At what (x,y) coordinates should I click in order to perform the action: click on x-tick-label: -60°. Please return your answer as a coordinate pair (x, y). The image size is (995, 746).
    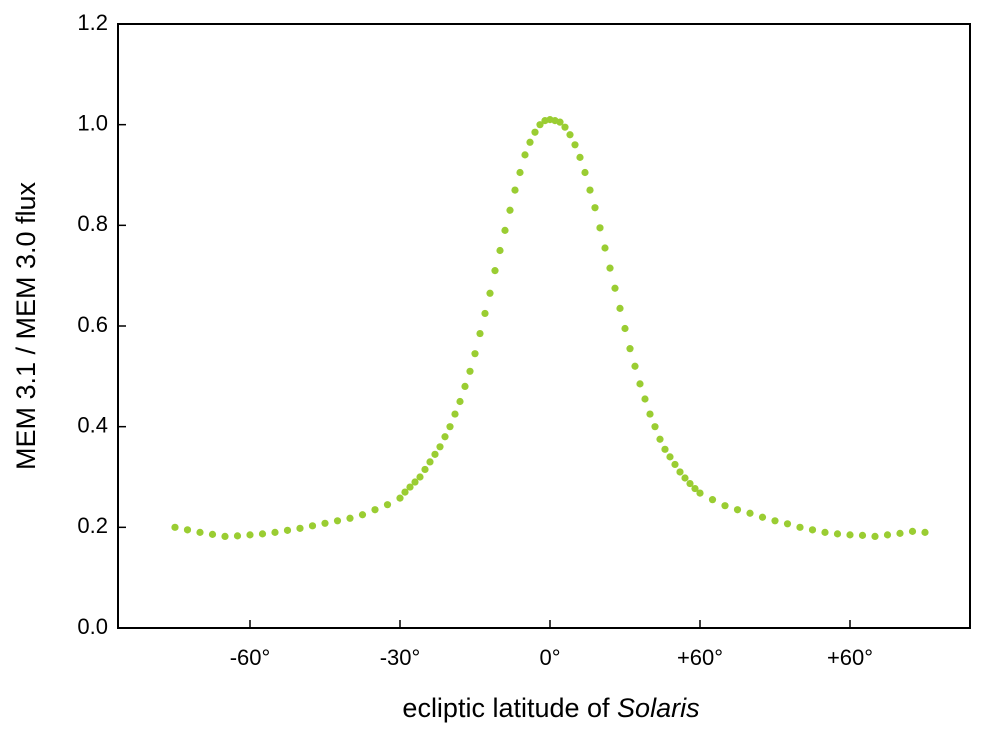
    Looking at the image, I should click on (250, 657).